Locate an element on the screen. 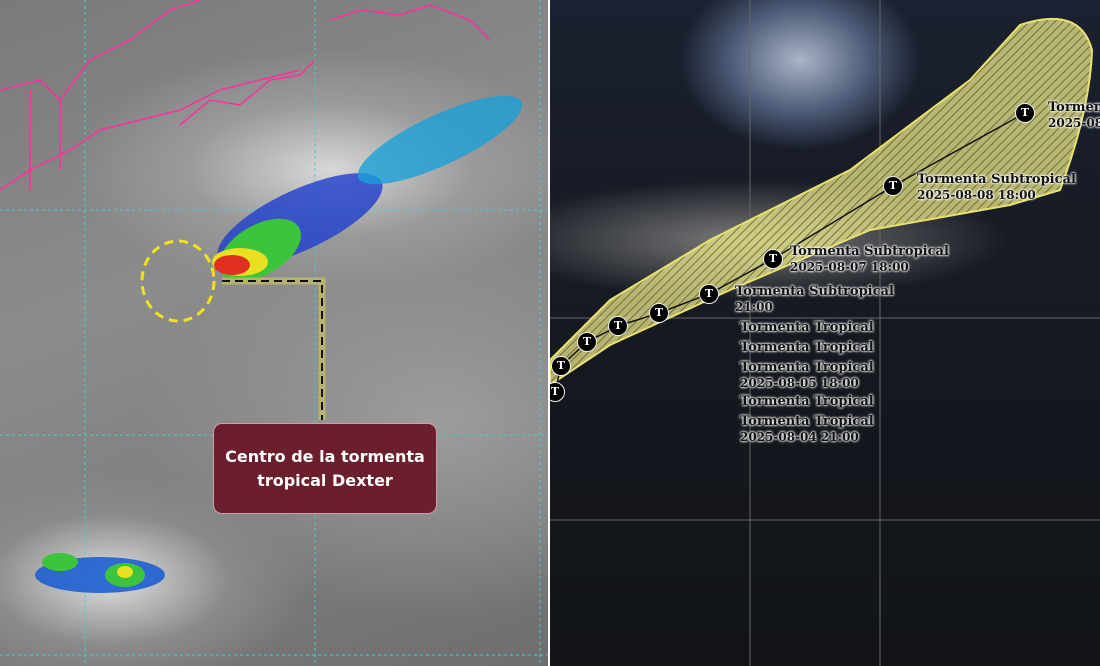 The width and height of the screenshot is (1100, 666). forecast-label: Tormenta Subtropical 21:00 is located at coordinates (814, 299).